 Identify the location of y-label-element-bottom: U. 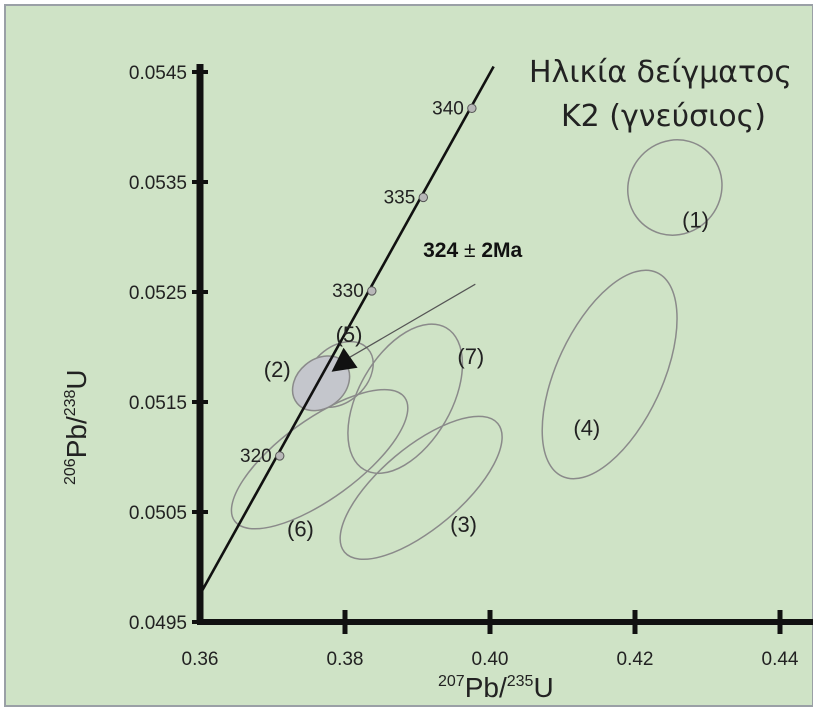
(76, 379).